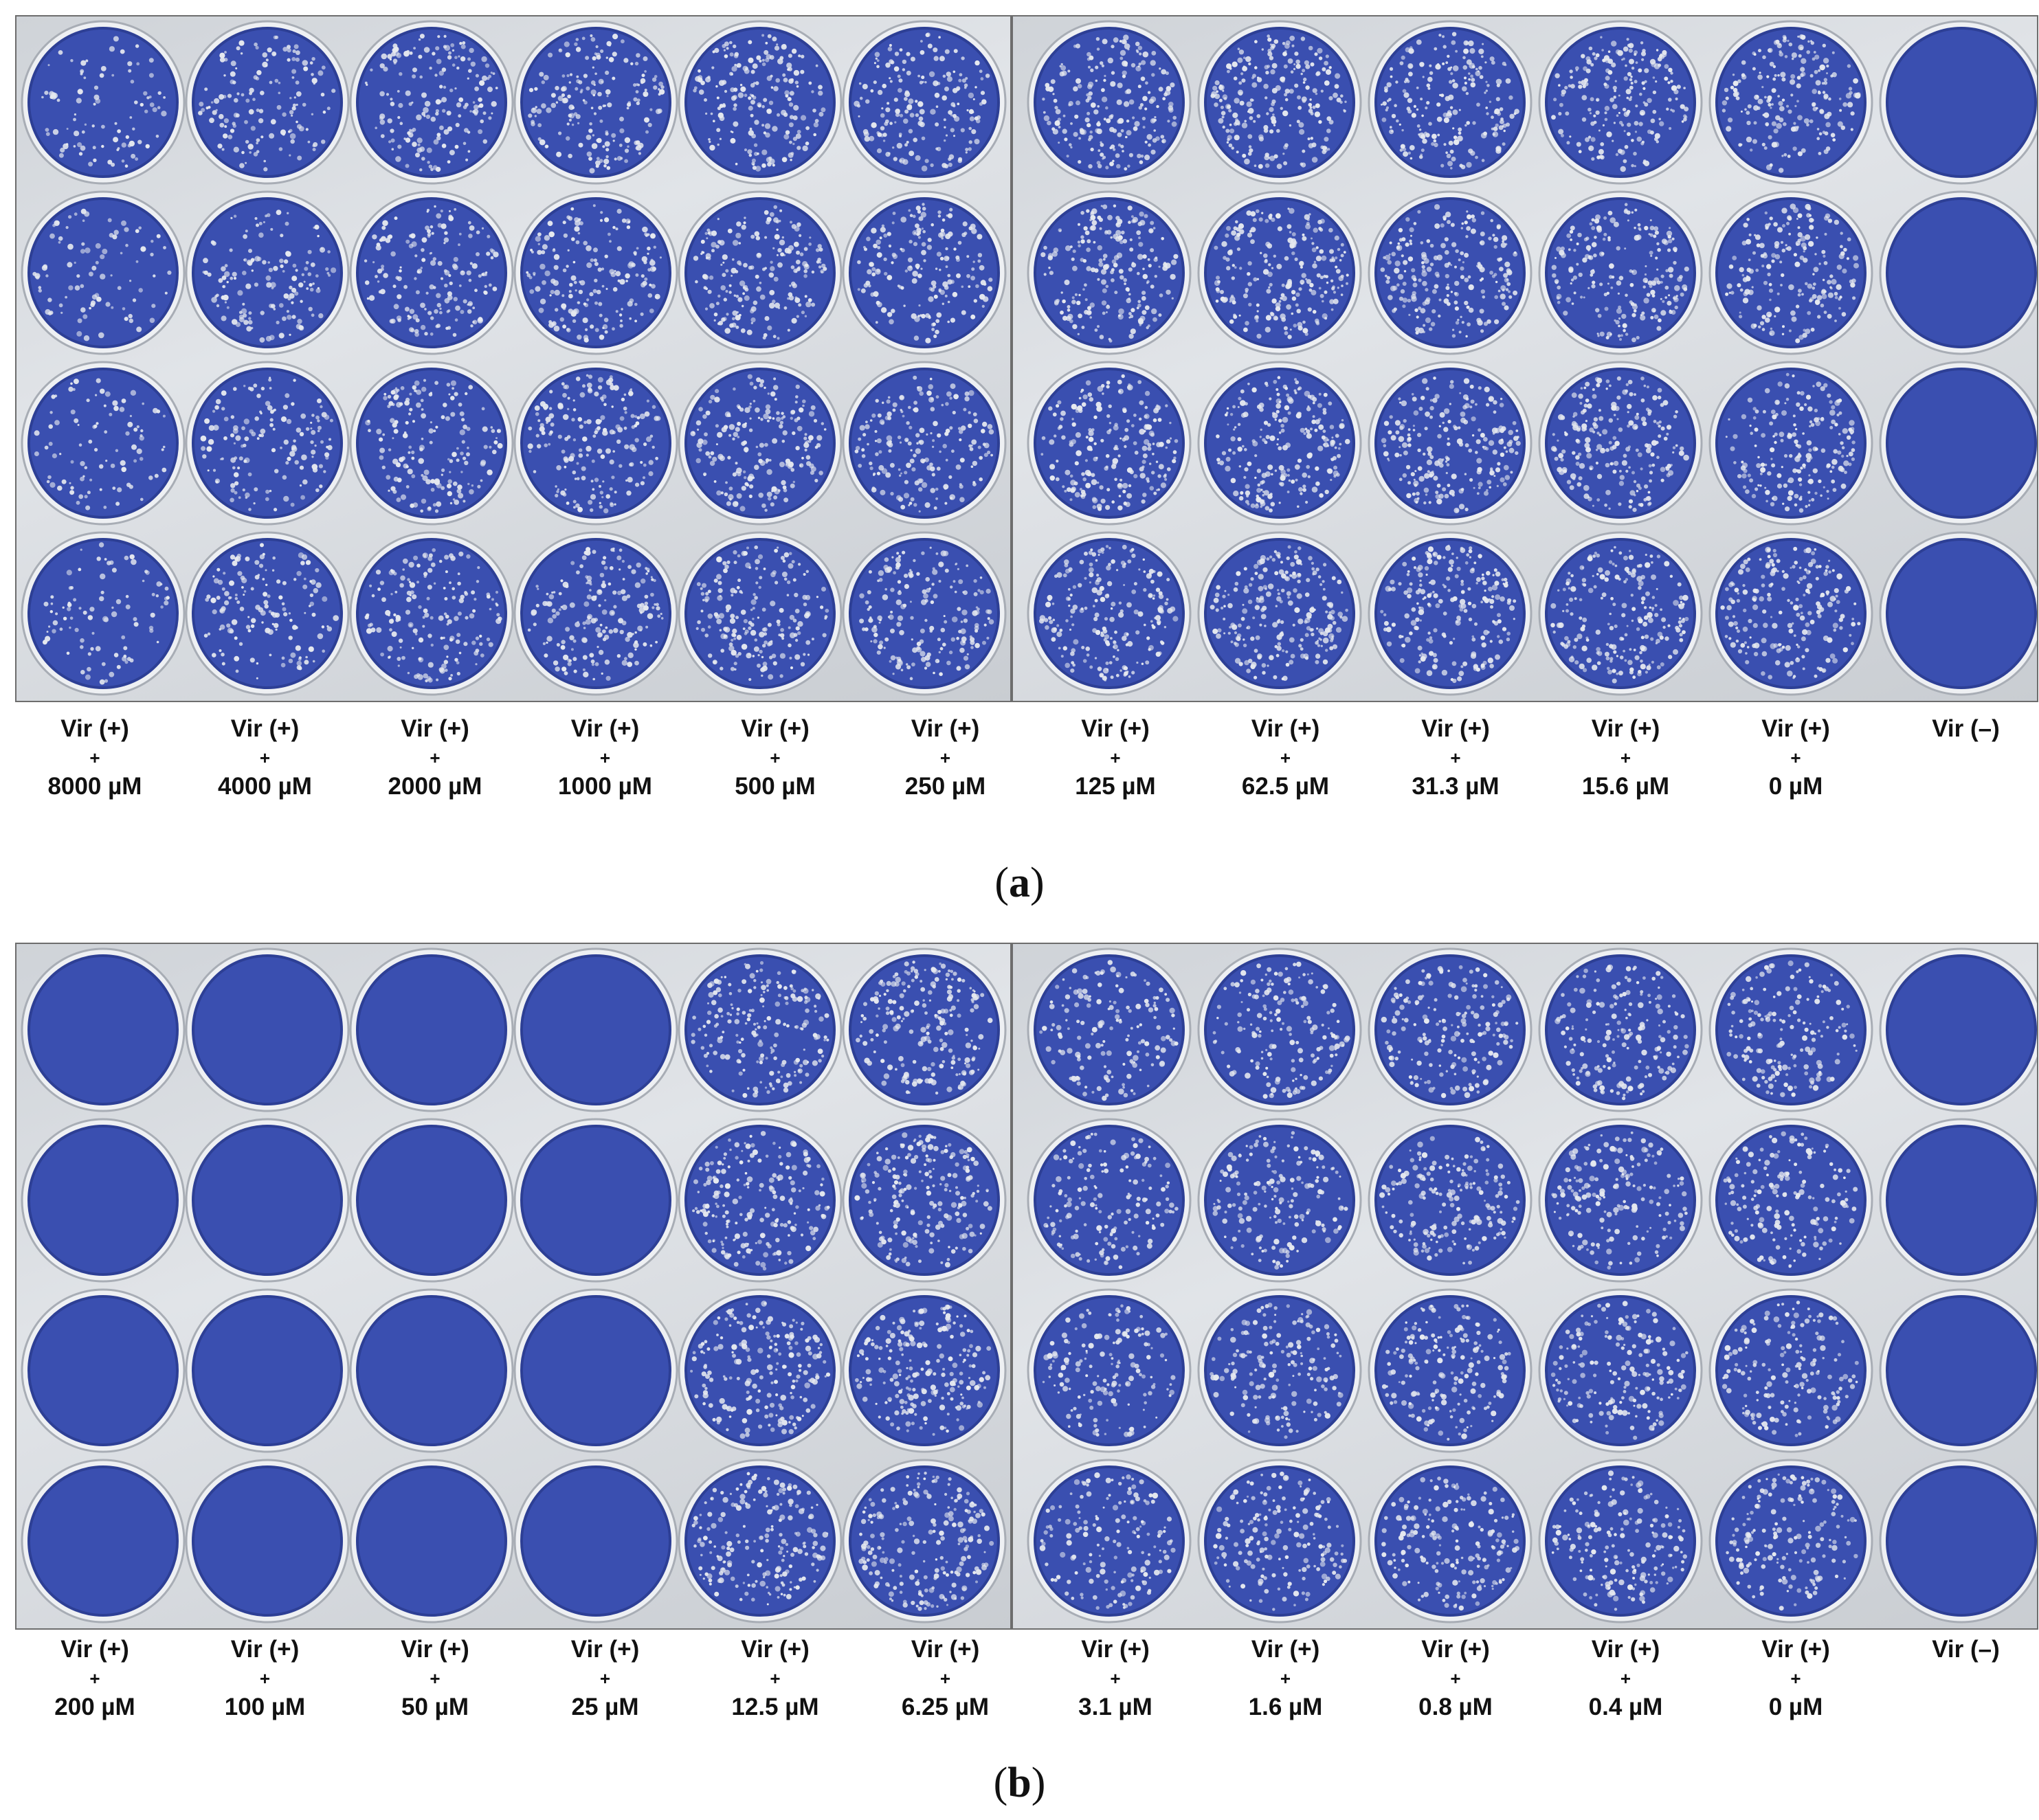  I want to click on concentration-label: Vir (+) +1000 µM, so click(605, 758).